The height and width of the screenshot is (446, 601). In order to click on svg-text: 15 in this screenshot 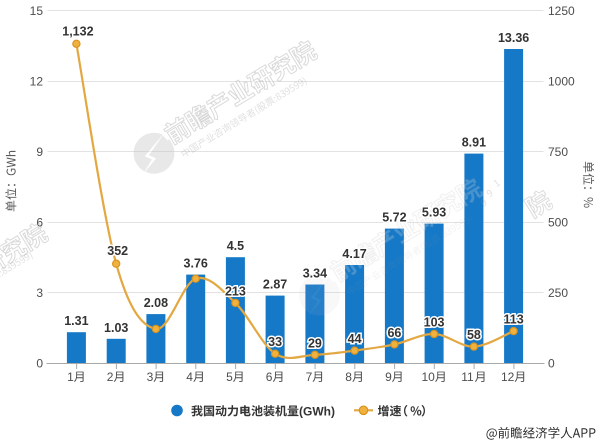, I will do `click(37, 11)`.